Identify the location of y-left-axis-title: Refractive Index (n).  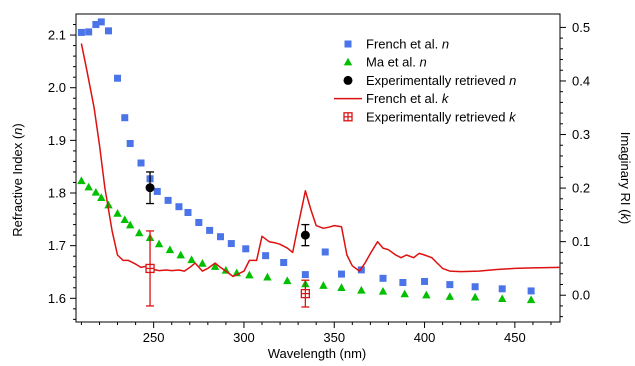
(17, 179).